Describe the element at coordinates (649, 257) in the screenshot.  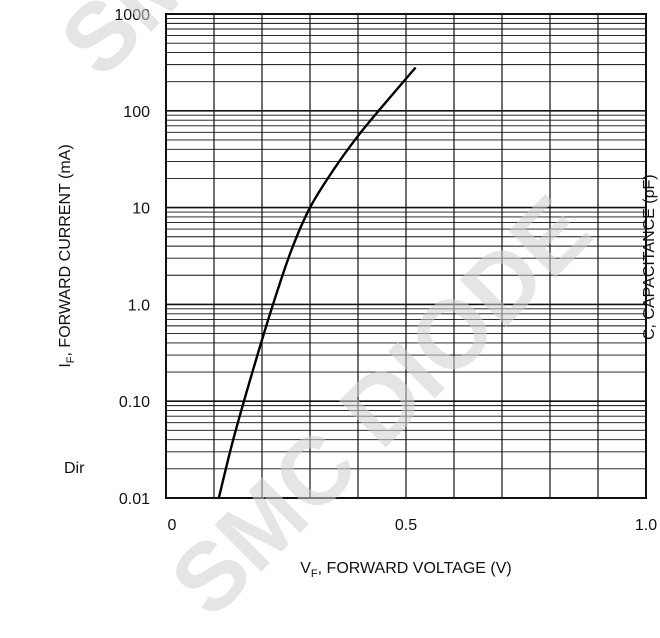
I see `right-axis-label-partial: C, CAPACITANCE (pF)` at that location.